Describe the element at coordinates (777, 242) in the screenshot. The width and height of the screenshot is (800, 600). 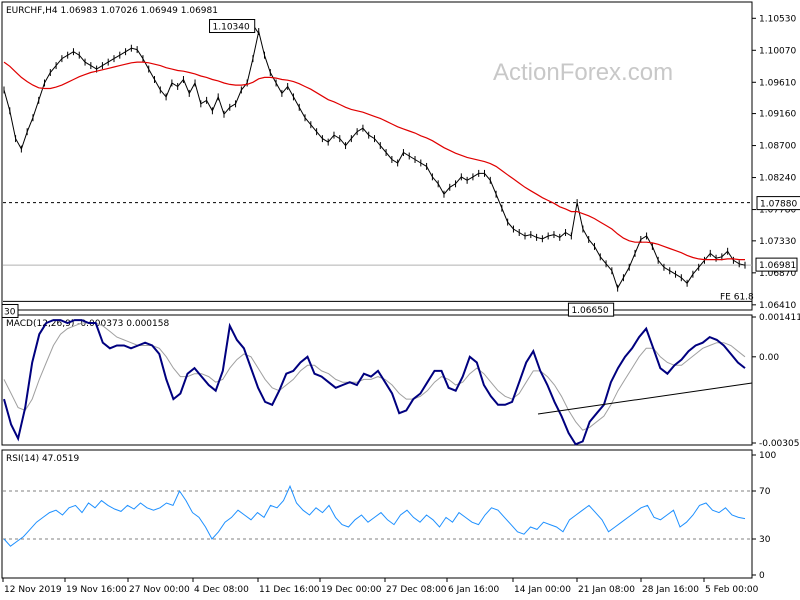
I see `price-axis-tick-label: 1.07330` at that location.